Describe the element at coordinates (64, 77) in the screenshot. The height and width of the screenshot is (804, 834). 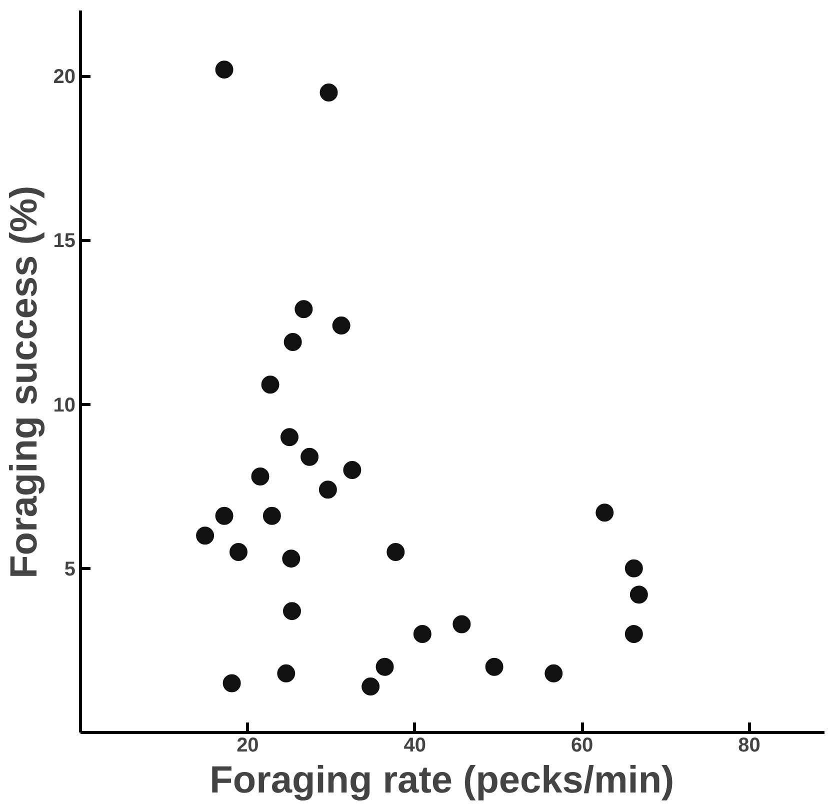
I see `y-tick-label: 20` at that location.